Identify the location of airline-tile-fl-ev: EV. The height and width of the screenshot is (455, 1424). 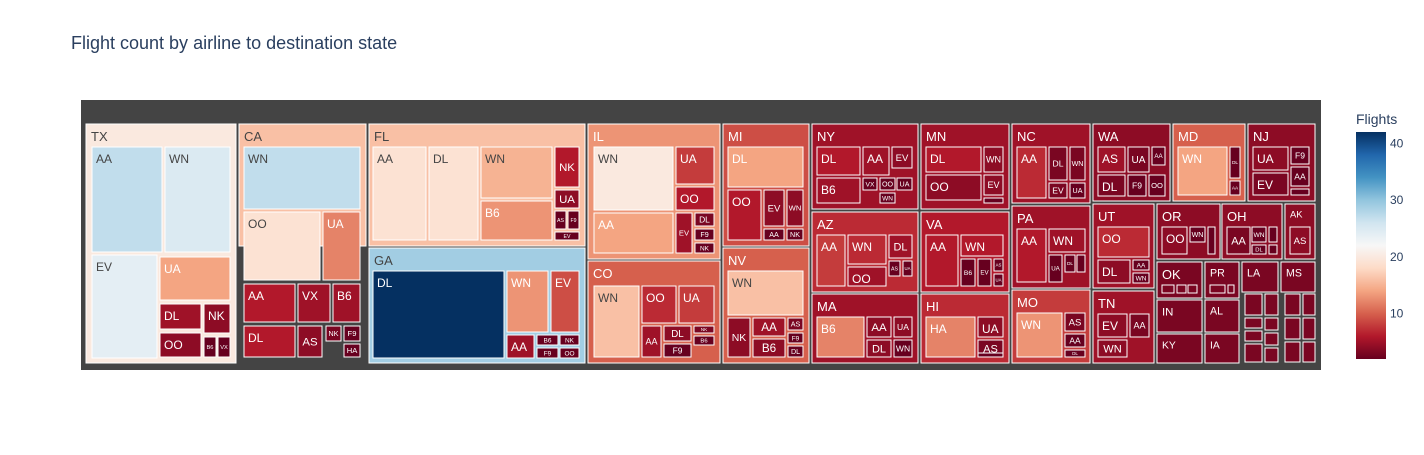
(567, 236).